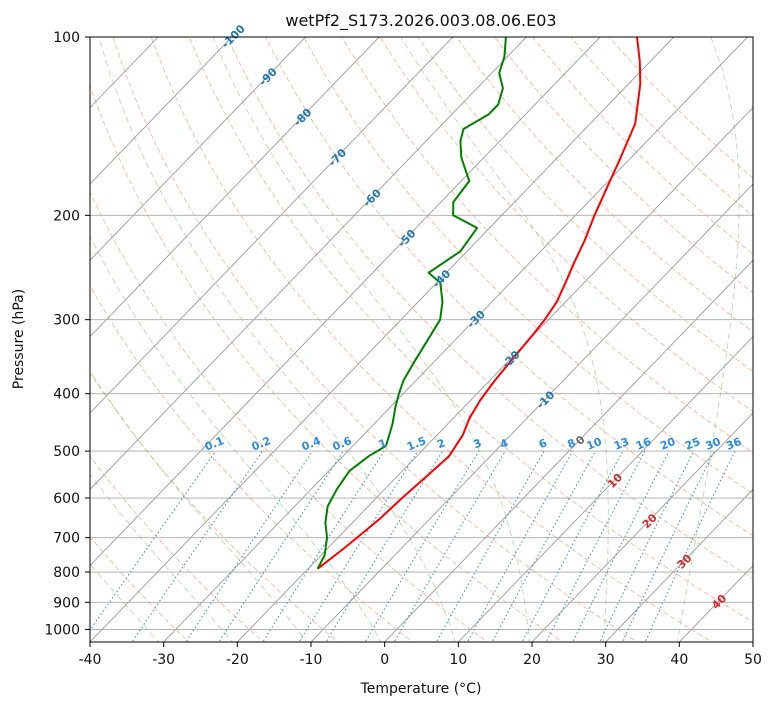 The width and height of the screenshot is (775, 708). I want to click on y-tick-label: 200, so click(66, 216).